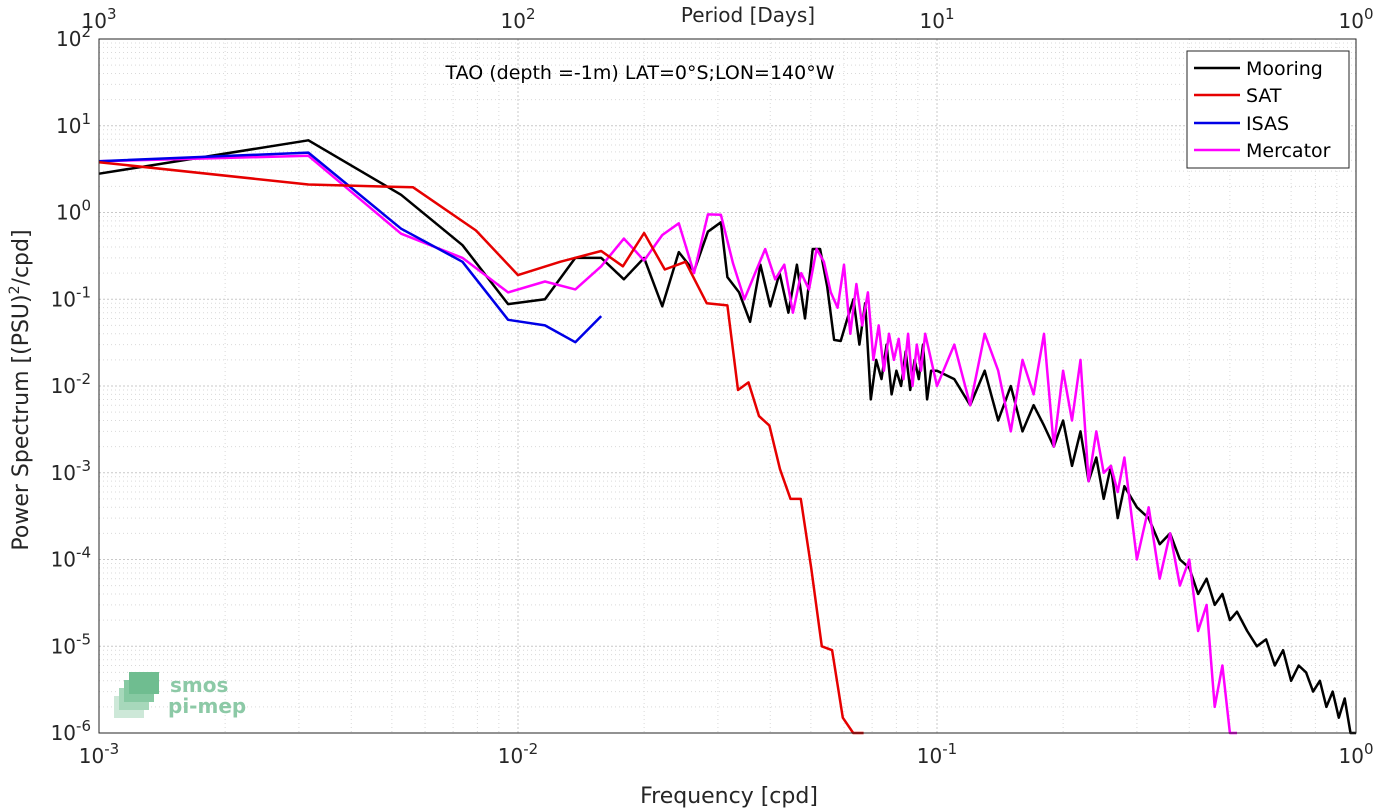 The height and width of the screenshot is (809, 1383). What do you see at coordinates (71, 644) in the screenshot?
I see `y-tick-label: 10⁻⁵` at bounding box center [71, 644].